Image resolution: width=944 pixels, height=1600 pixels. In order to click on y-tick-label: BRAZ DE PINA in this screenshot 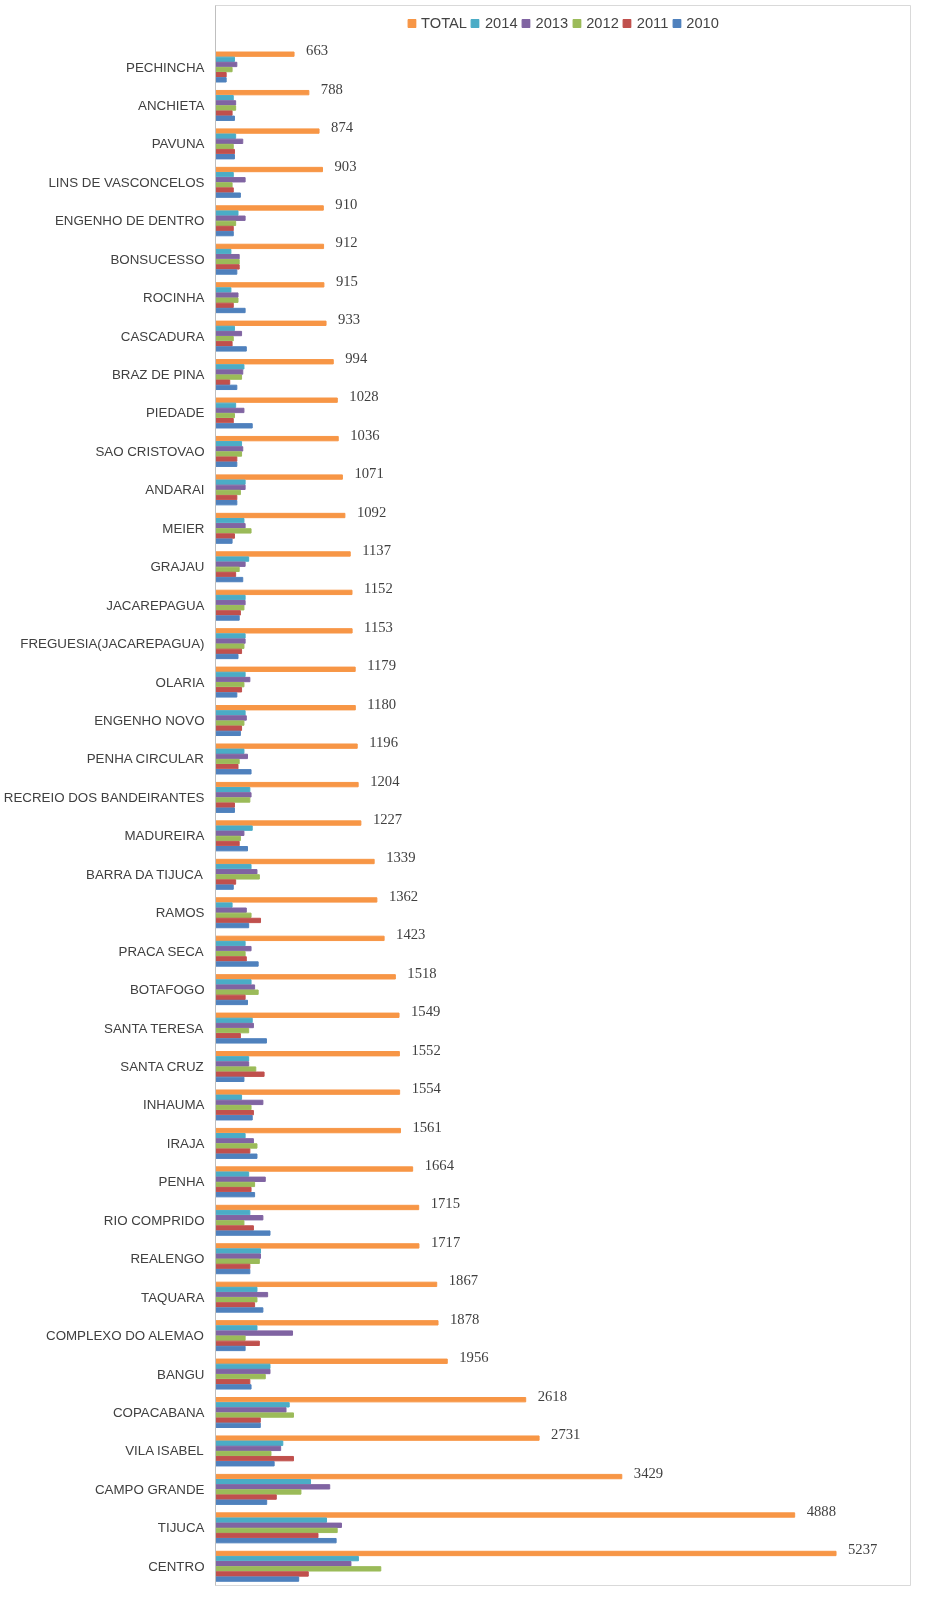, I will do `click(158, 375)`.